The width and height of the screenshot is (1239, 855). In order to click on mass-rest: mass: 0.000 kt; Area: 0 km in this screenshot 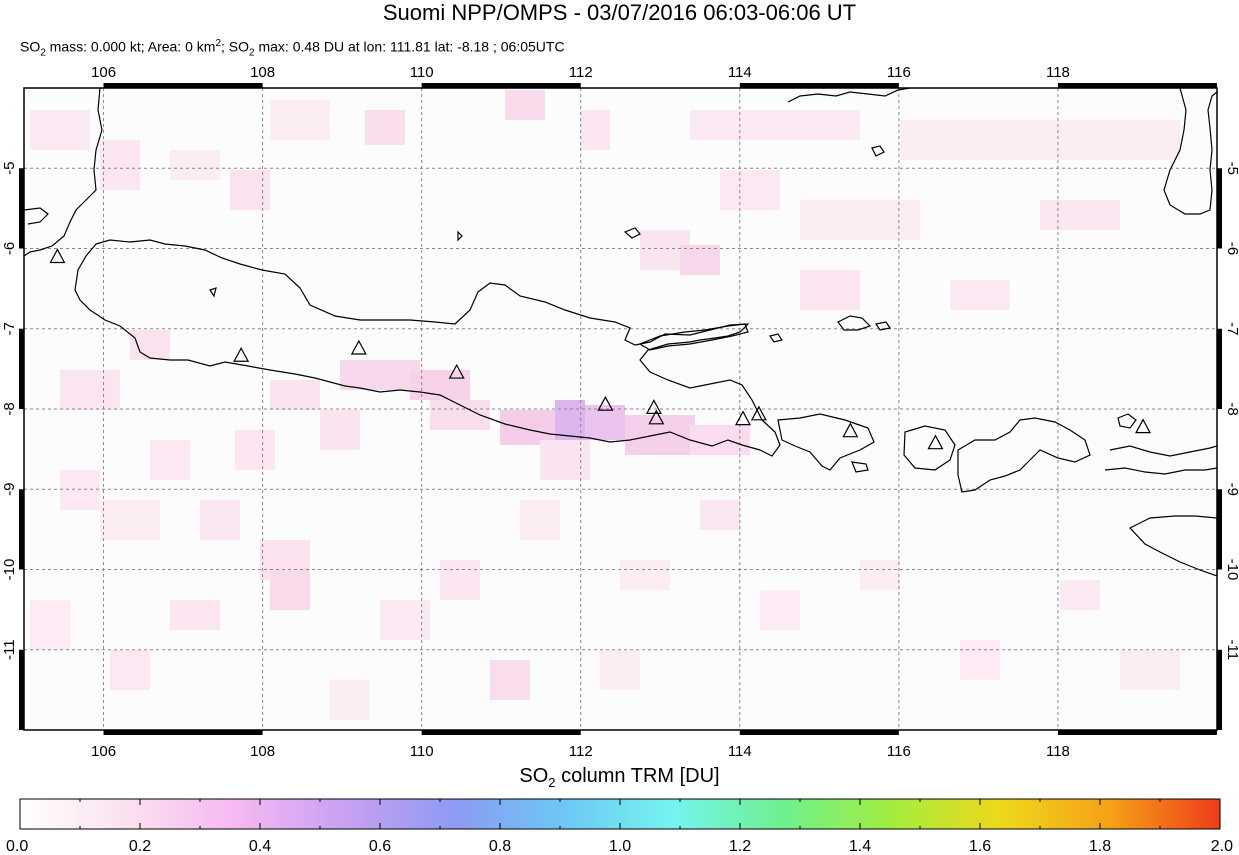, I will do `click(130, 46)`.